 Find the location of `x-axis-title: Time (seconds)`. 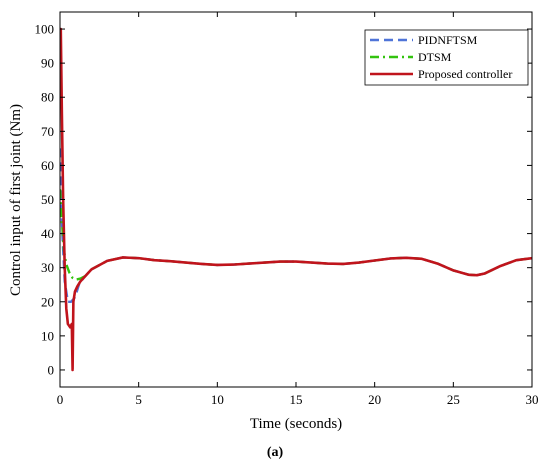

x-axis-title: Time (seconds) is located at coordinates (296, 424).